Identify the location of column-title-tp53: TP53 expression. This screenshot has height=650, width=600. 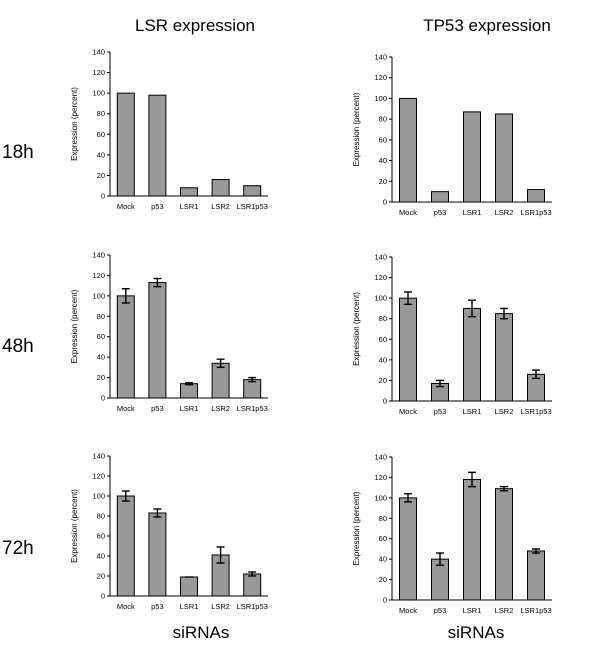
(487, 25).